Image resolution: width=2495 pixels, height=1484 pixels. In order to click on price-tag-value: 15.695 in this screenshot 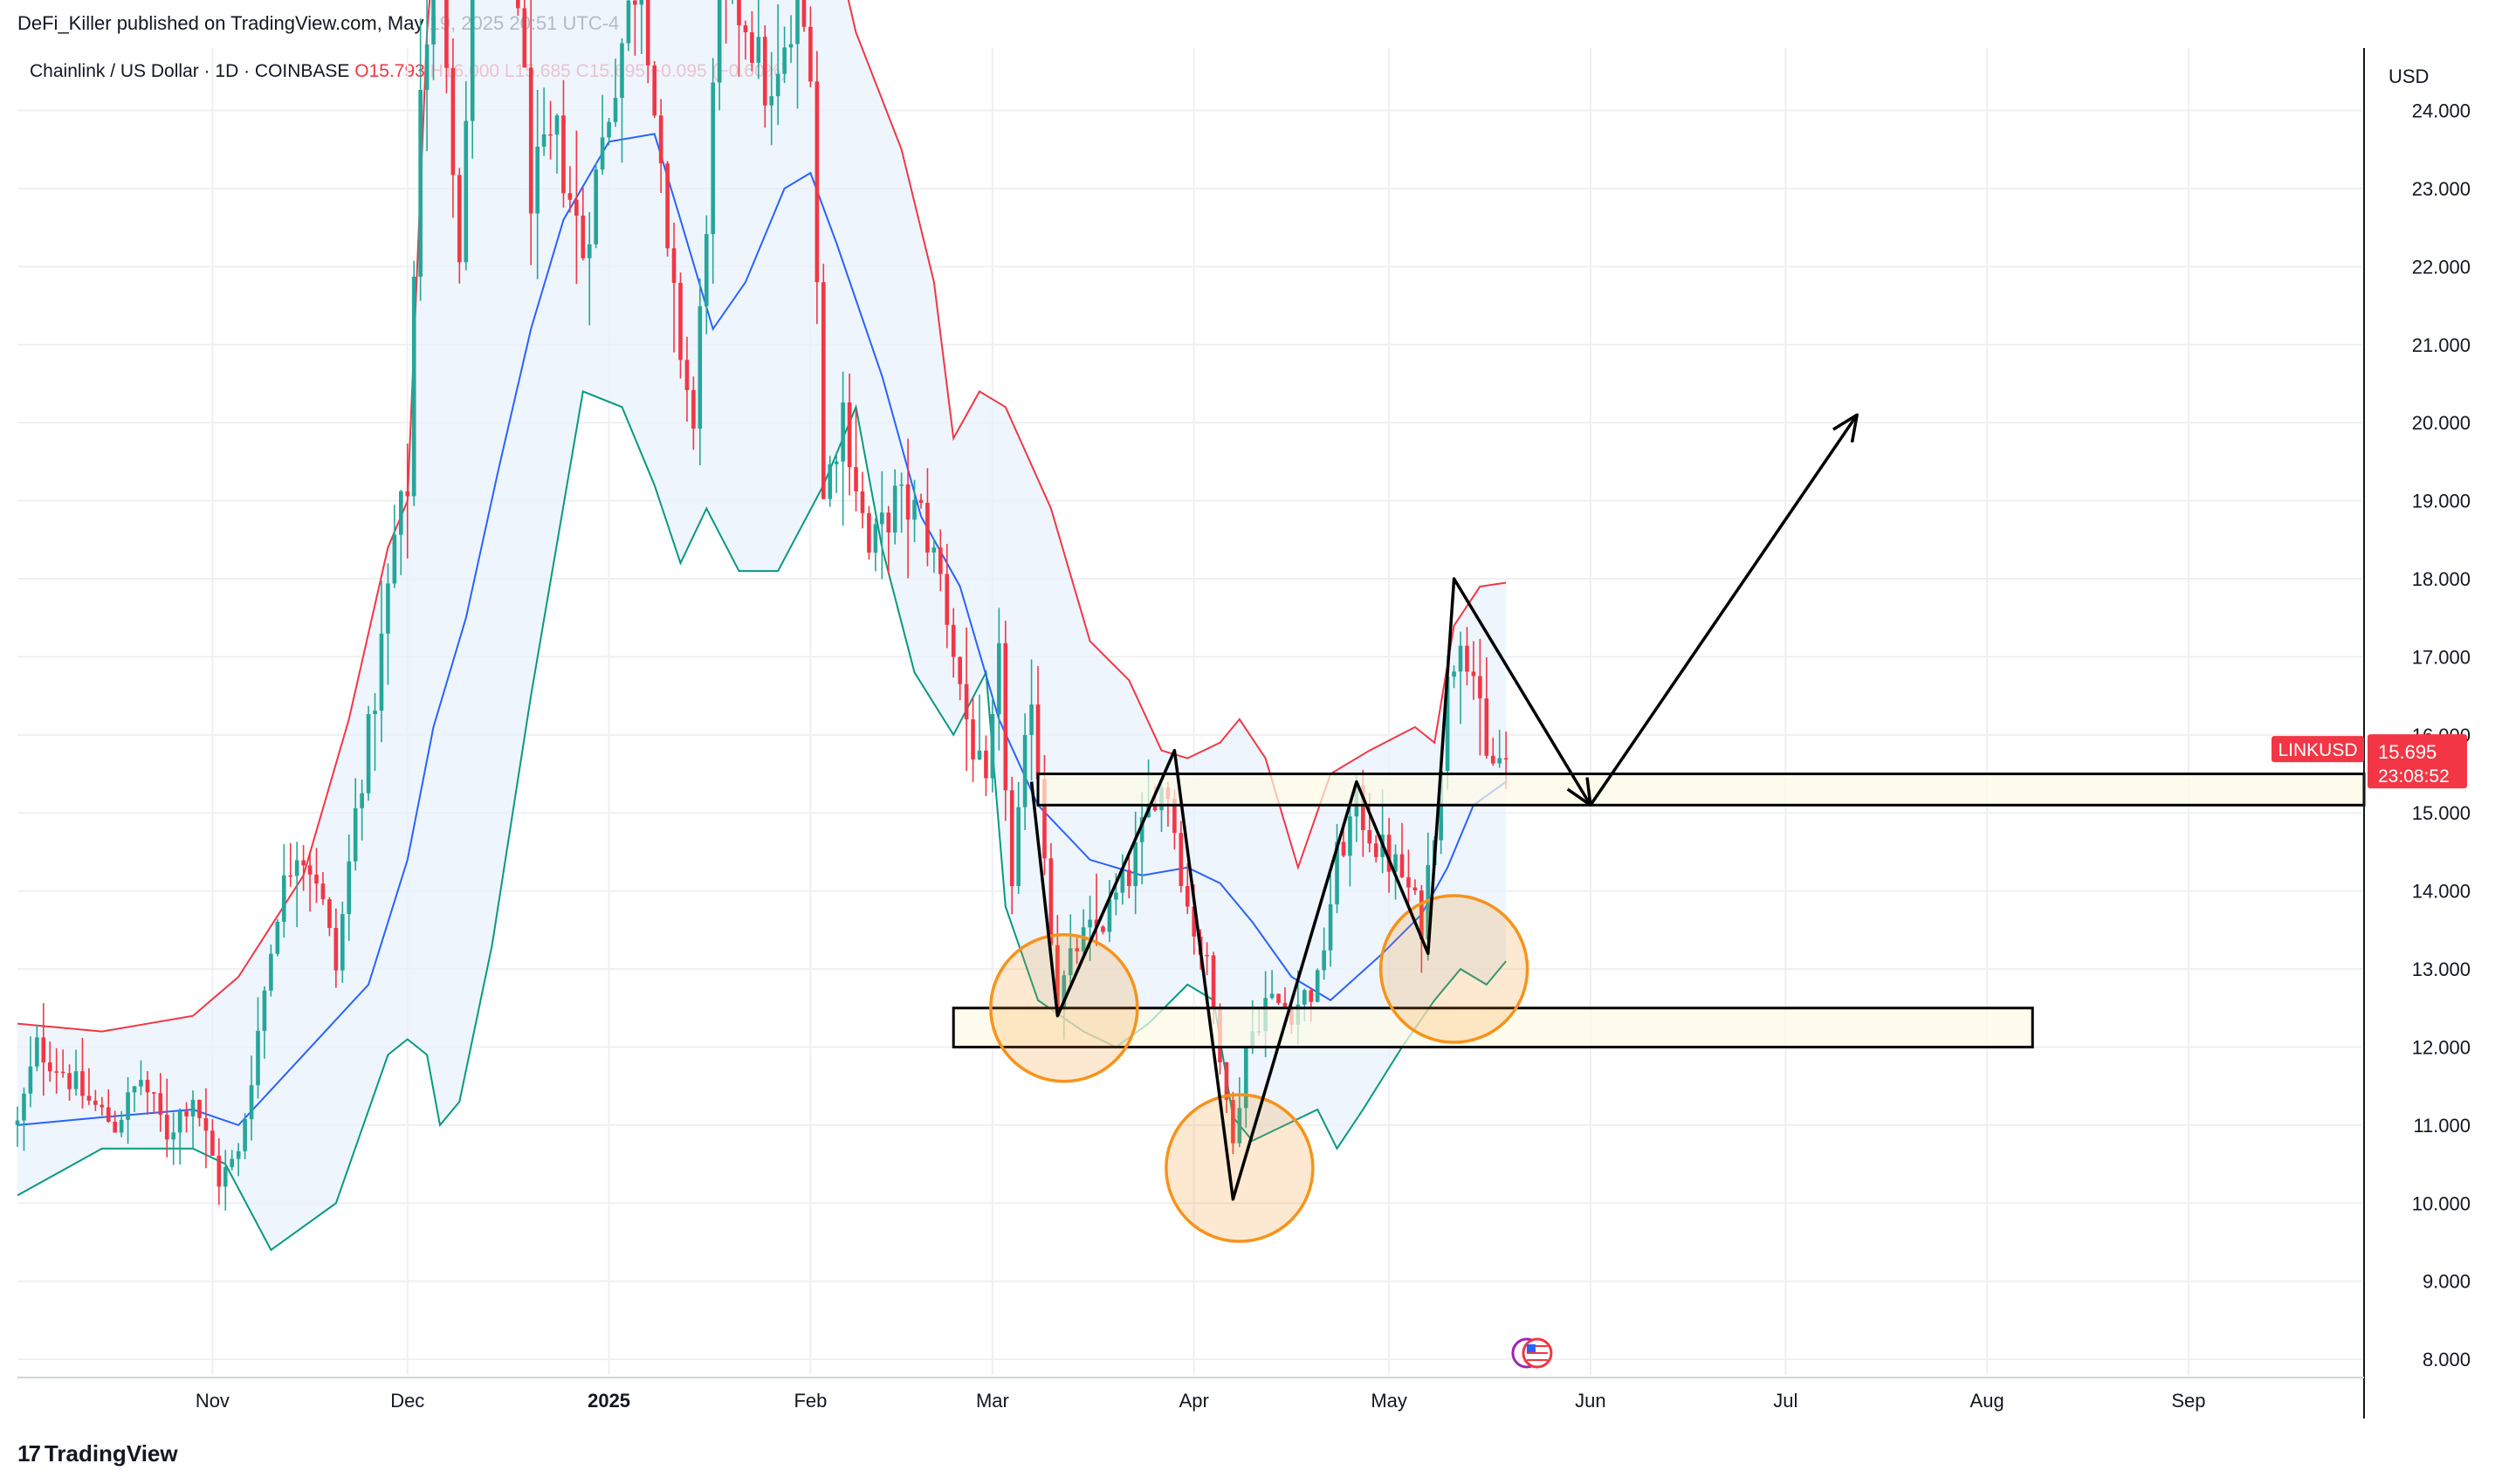, I will do `click(2407, 752)`.